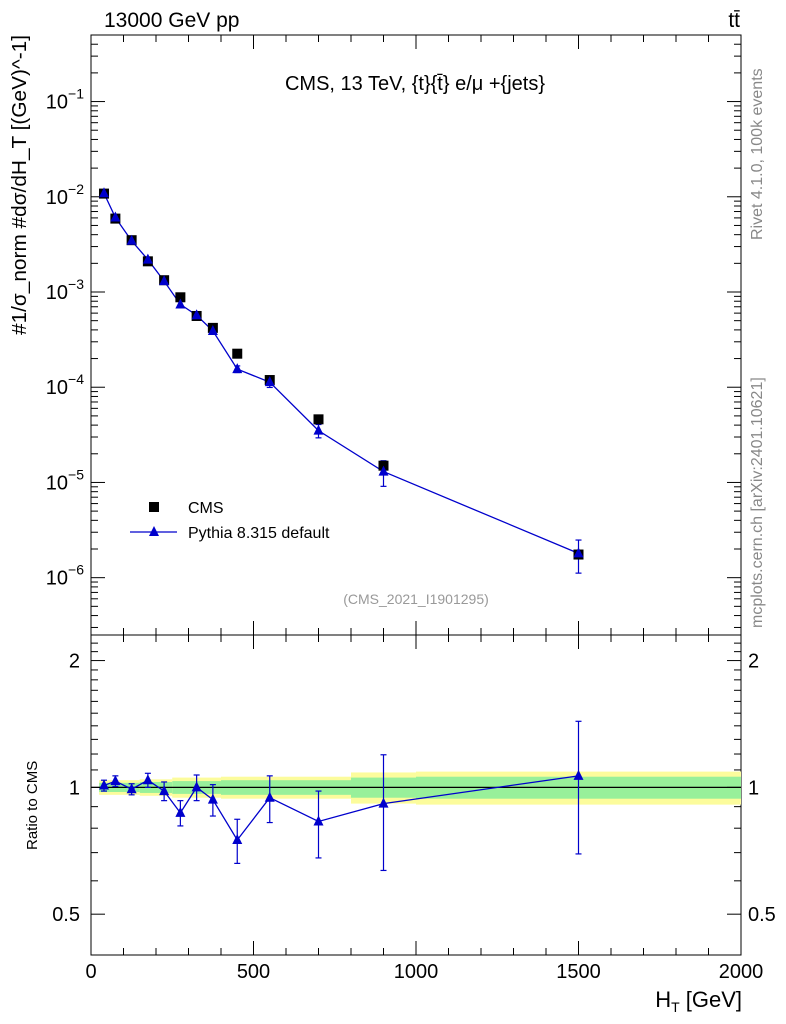  Describe the element at coordinates (66, 915) in the screenshot. I see `ratio-y-tick-label: 0.5` at that location.